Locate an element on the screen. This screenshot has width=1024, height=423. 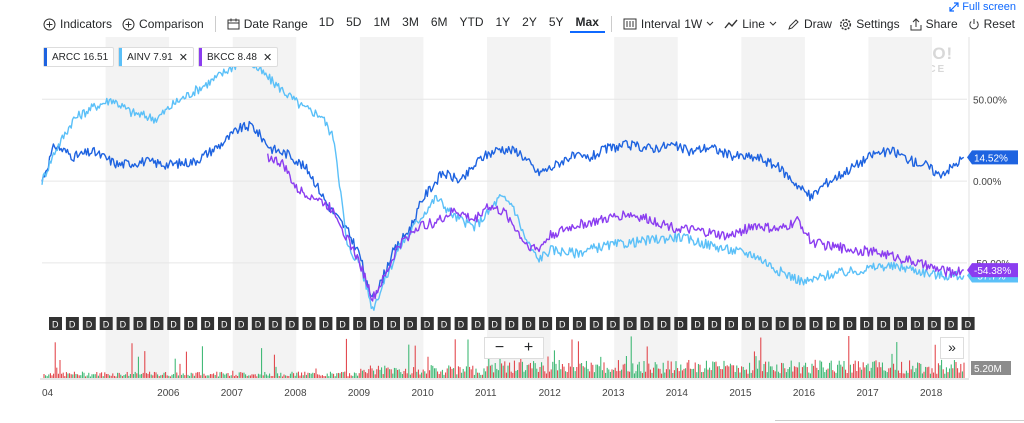
chip-ainv: AINV 7.91 ✕ is located at coordinates (156, 57).